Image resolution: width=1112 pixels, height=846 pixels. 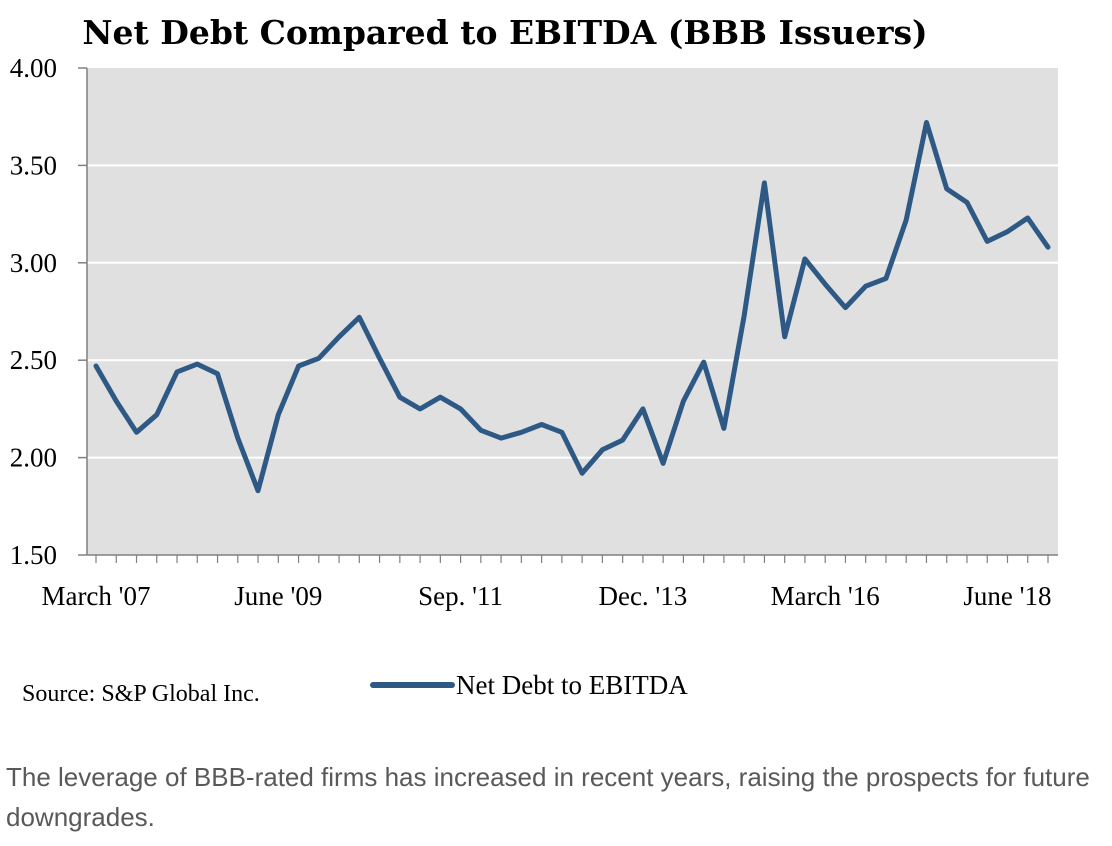 I want to click on legend-label: Net Debt to EBITDA, so click(x=572, y=685).